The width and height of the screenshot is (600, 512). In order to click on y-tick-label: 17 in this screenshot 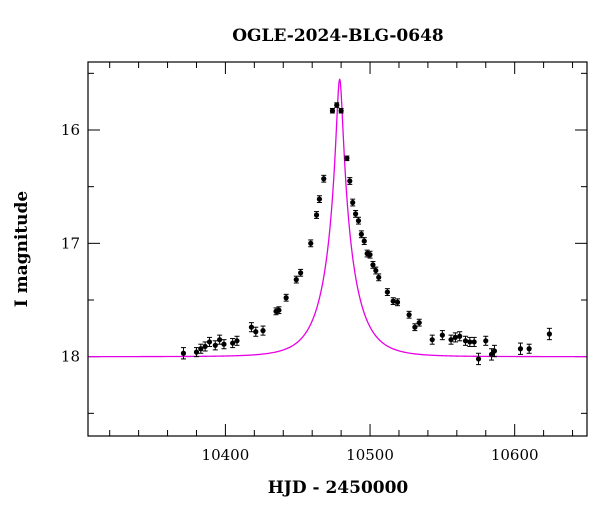, I will do `click(70, 243)`.